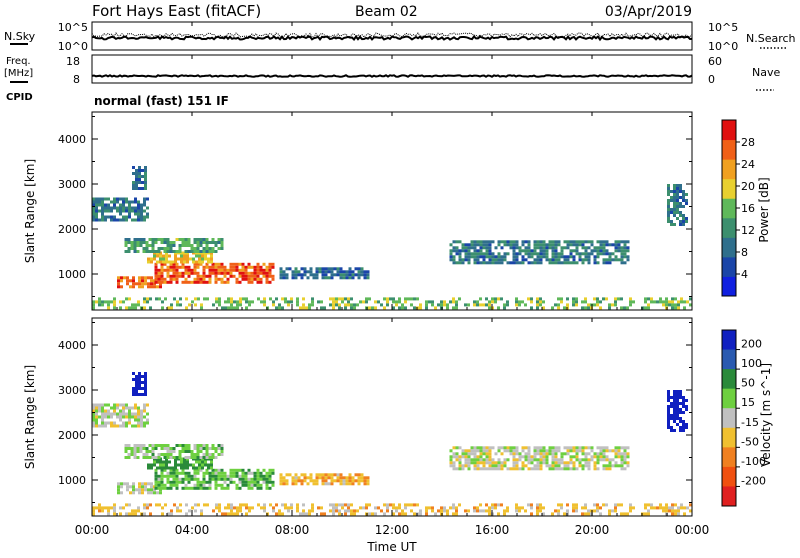  I want to click on power-colorbar-label: Power [dB], so click(764, 209).